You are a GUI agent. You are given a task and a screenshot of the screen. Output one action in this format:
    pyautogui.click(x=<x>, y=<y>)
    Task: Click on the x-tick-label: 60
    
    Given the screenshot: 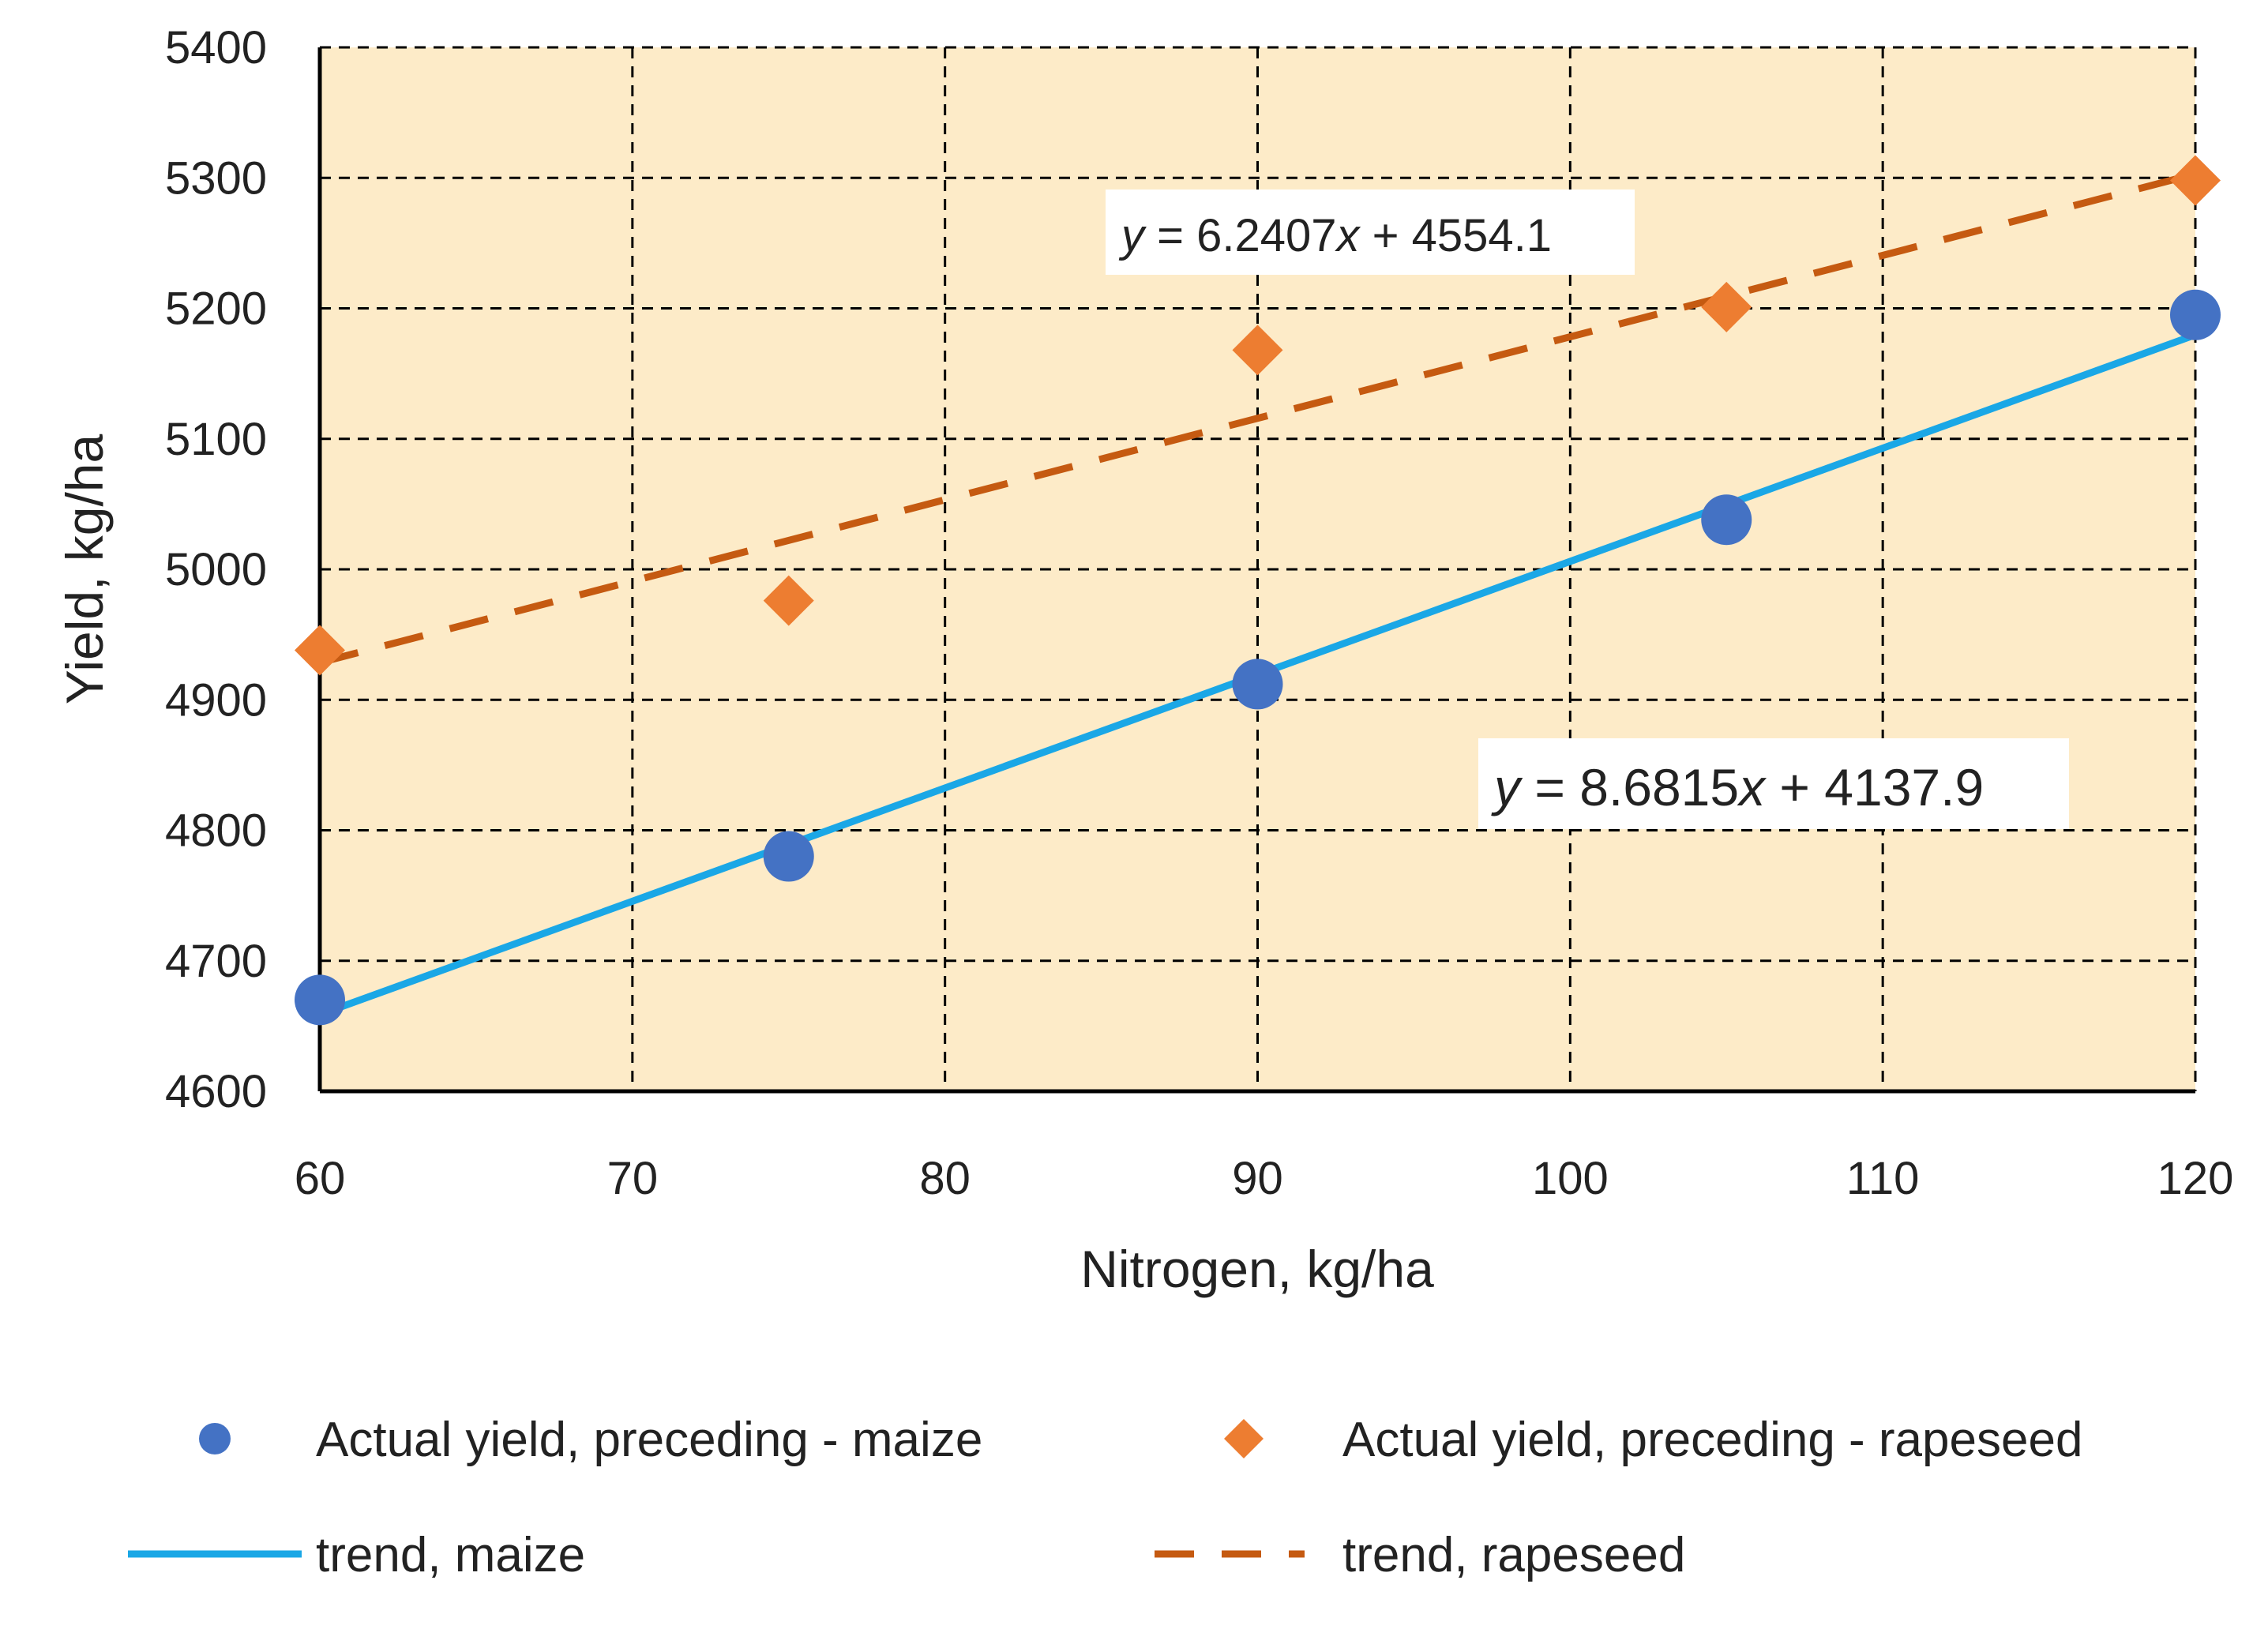 What is the action you would take?
    pyautogui.click(x=320, y=1178)
    